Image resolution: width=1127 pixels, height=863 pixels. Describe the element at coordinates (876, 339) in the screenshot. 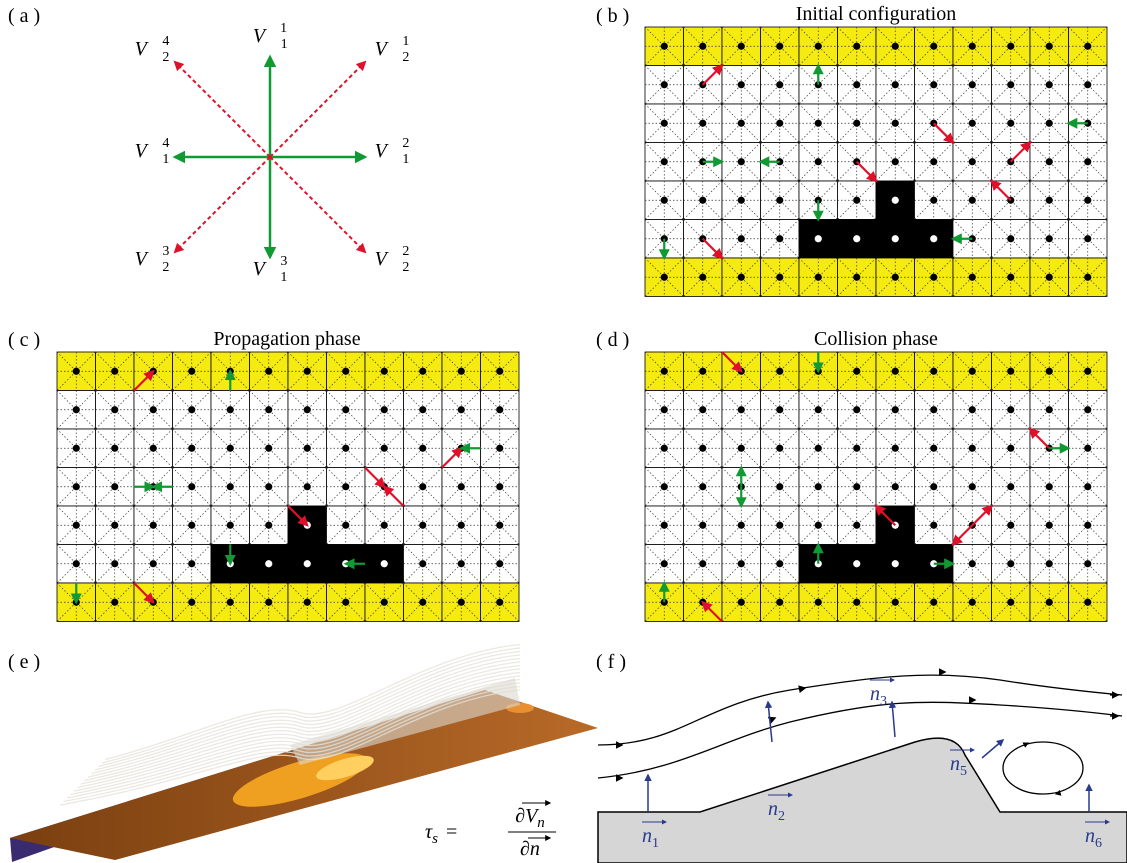

I see `panel-title: Collision phase` at that location.